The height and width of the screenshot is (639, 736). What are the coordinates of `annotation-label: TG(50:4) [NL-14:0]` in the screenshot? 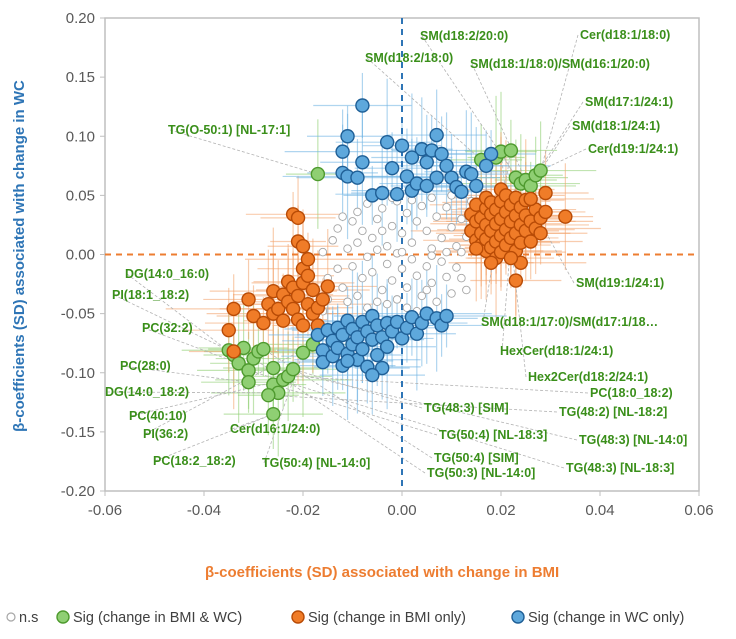 It's located at (316, 463).